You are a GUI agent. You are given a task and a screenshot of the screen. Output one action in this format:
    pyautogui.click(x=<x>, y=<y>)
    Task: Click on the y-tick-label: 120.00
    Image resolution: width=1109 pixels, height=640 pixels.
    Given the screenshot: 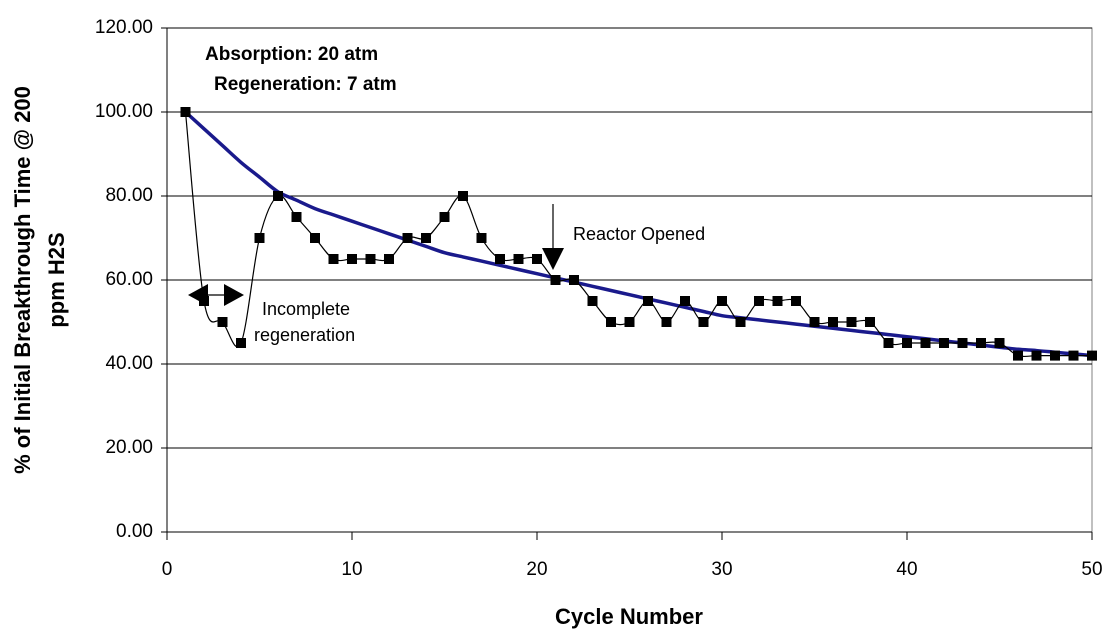 What is the action you would take?
    pyautogui.click(x=124, y=27)
    